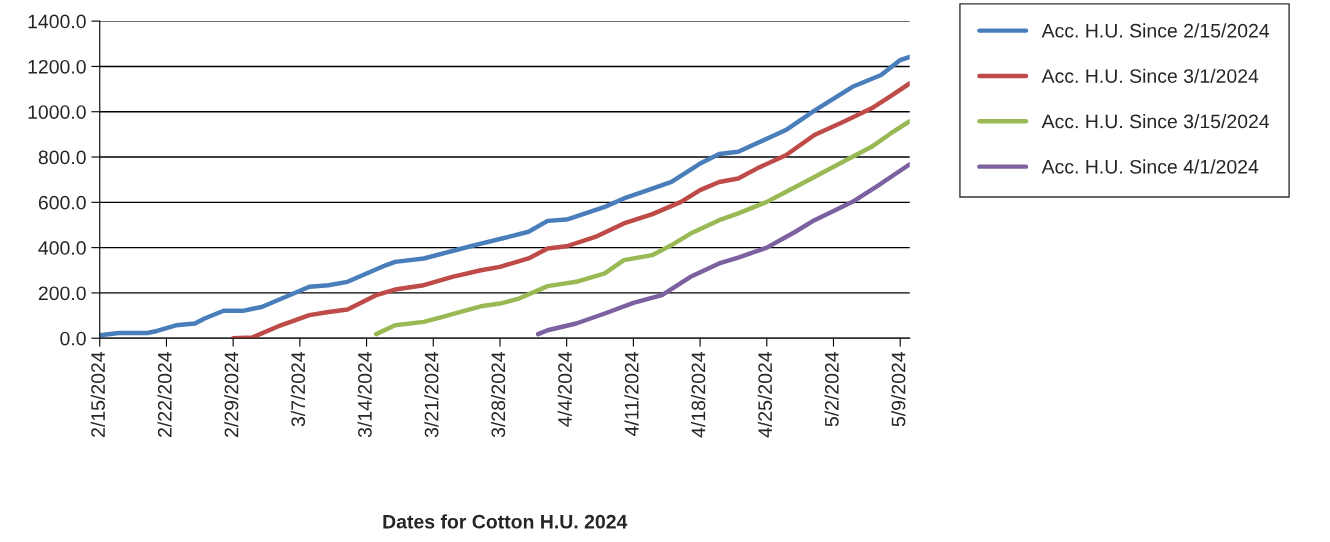 This screenshot has width=1330, height=542. What do you see at coordinates (1150, 166) in the screenshot?
I see `legend-label: Acc. H.U. Since 4/1/2024` at bounding box center [1150, 166].